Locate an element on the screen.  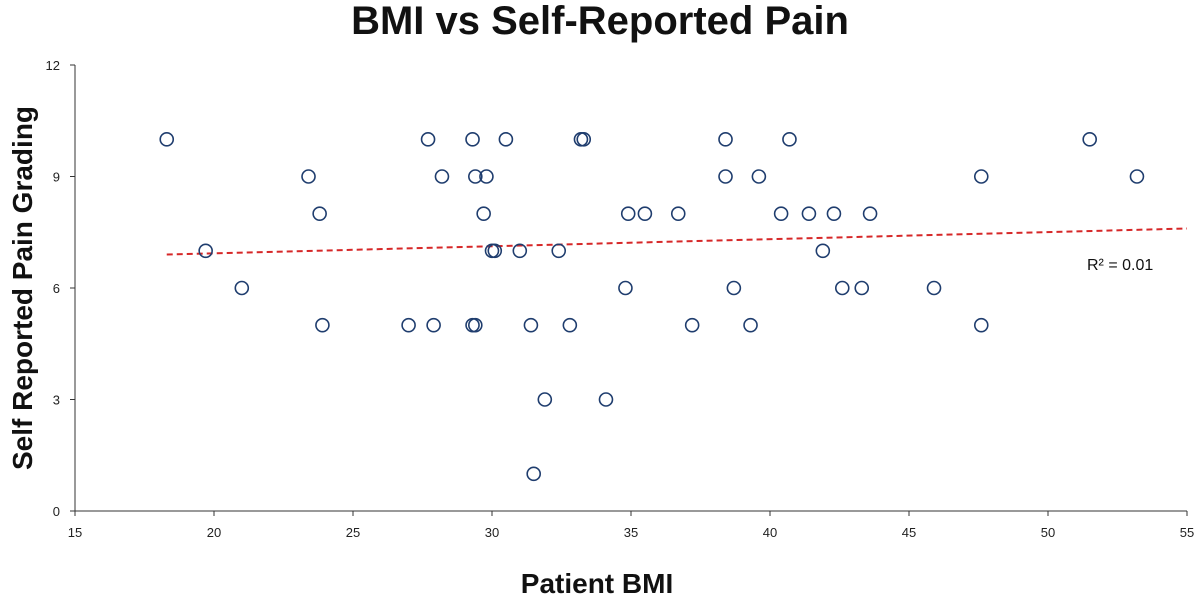
x-tick-label: 30 is located at coordinates (492, 532).